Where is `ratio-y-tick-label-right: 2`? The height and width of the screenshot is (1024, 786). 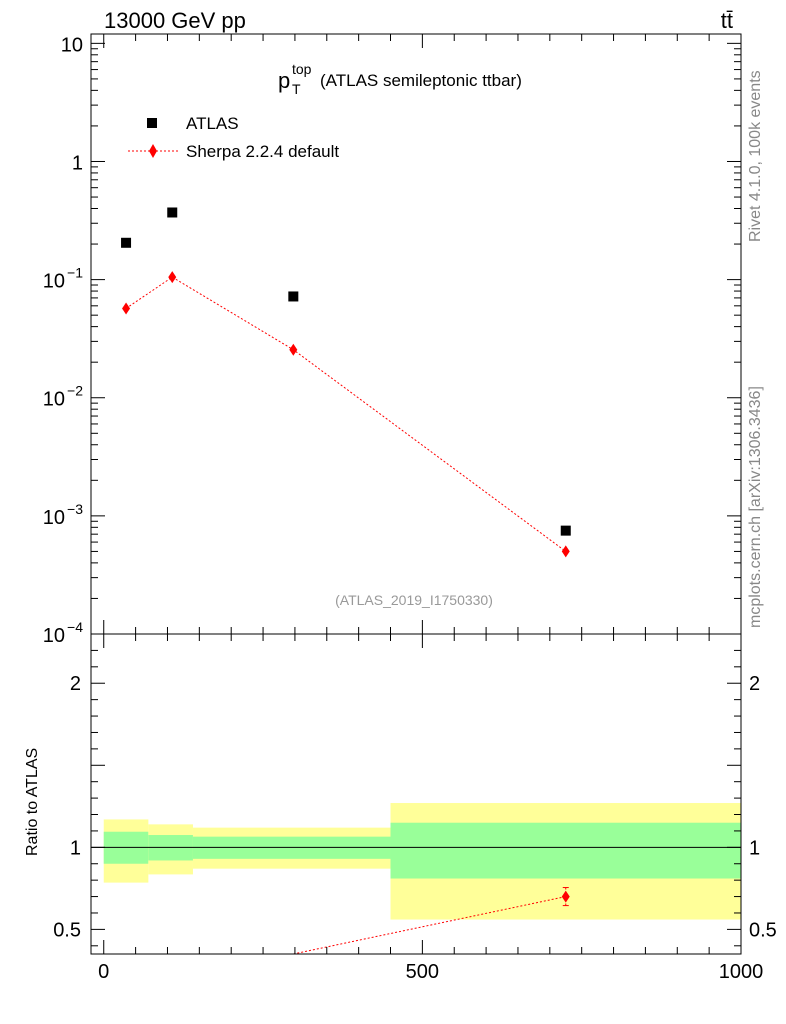
ratio-y-tick-label-right: 2 is located at coordinates (754, 684).